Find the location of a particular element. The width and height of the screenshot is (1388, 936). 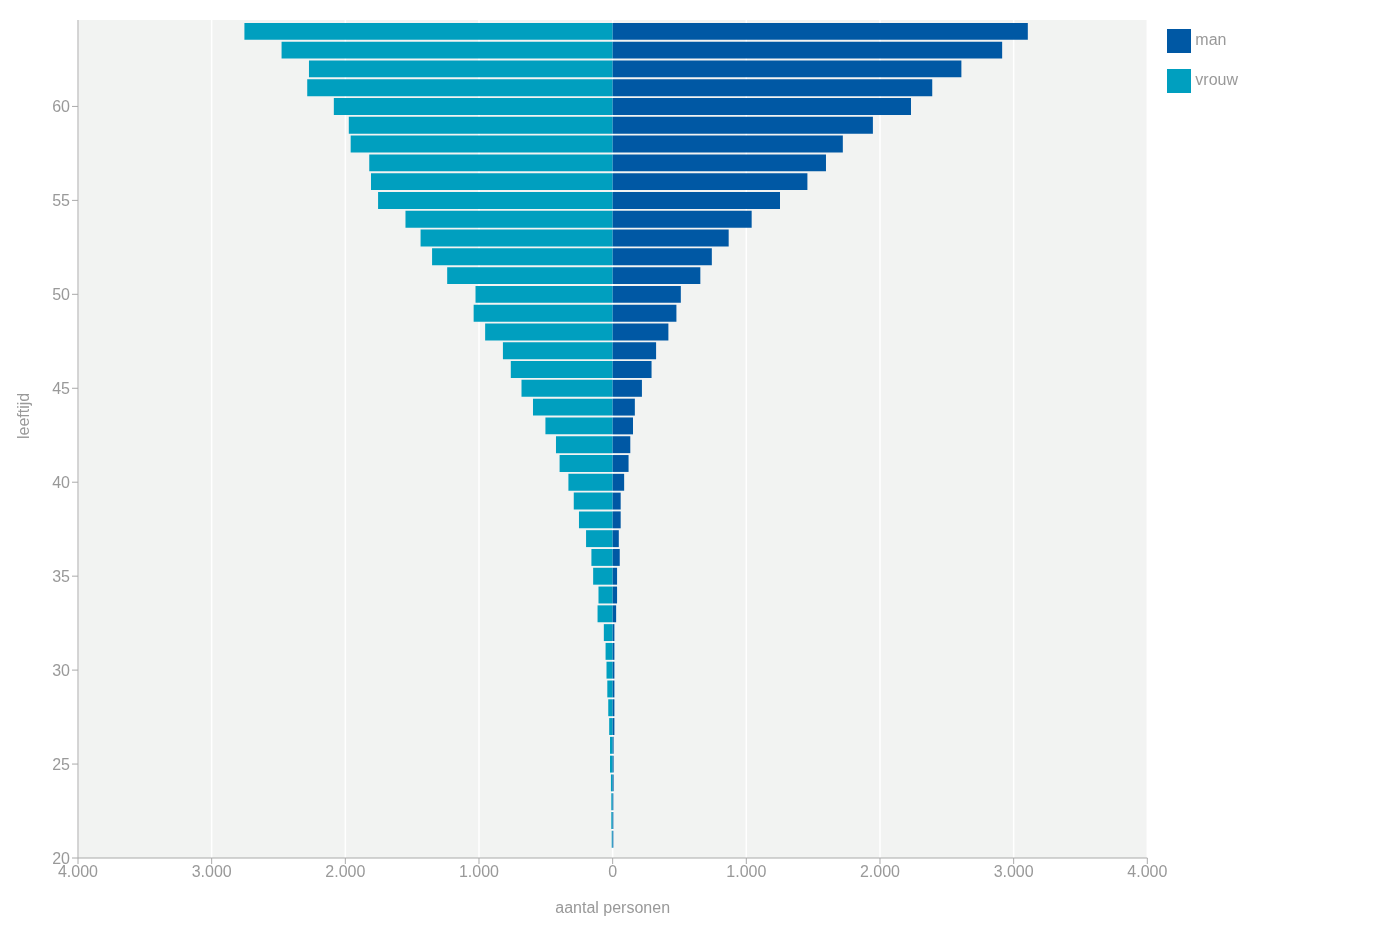

y-tick-label: 40 is located at coordinates (61, 482).